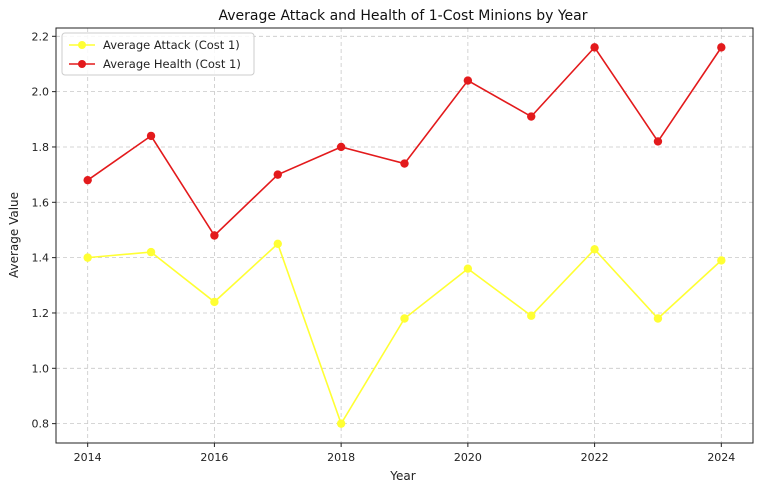 The height and width of the screenshot is (490, 760). What do you see at coordinates (41, 92) in the screenshot?
I see `y-tick-label: 2.0` at bounding box center [41, 92].